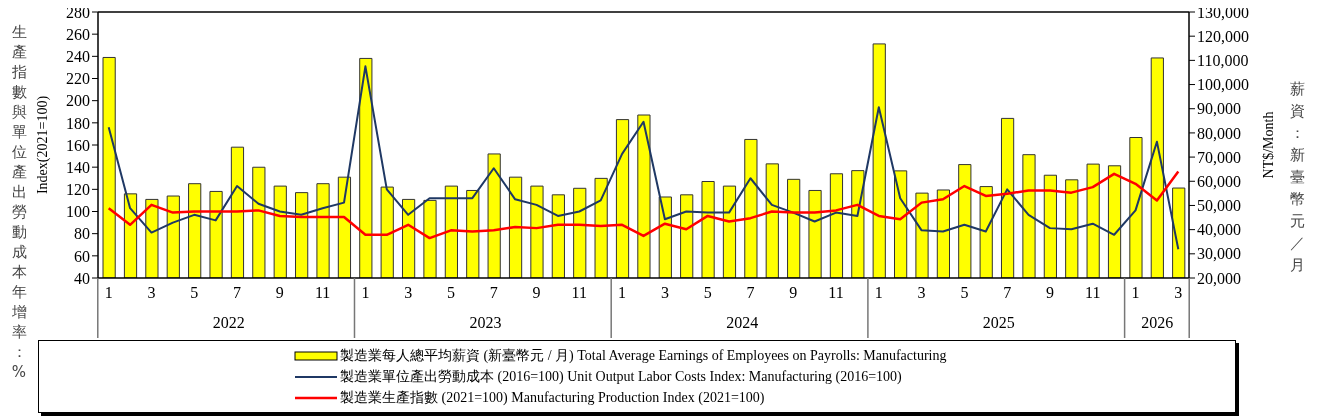 The height and width of the screenshot is (420, 1319). I want to click on text: 2024, so click(742, 322).